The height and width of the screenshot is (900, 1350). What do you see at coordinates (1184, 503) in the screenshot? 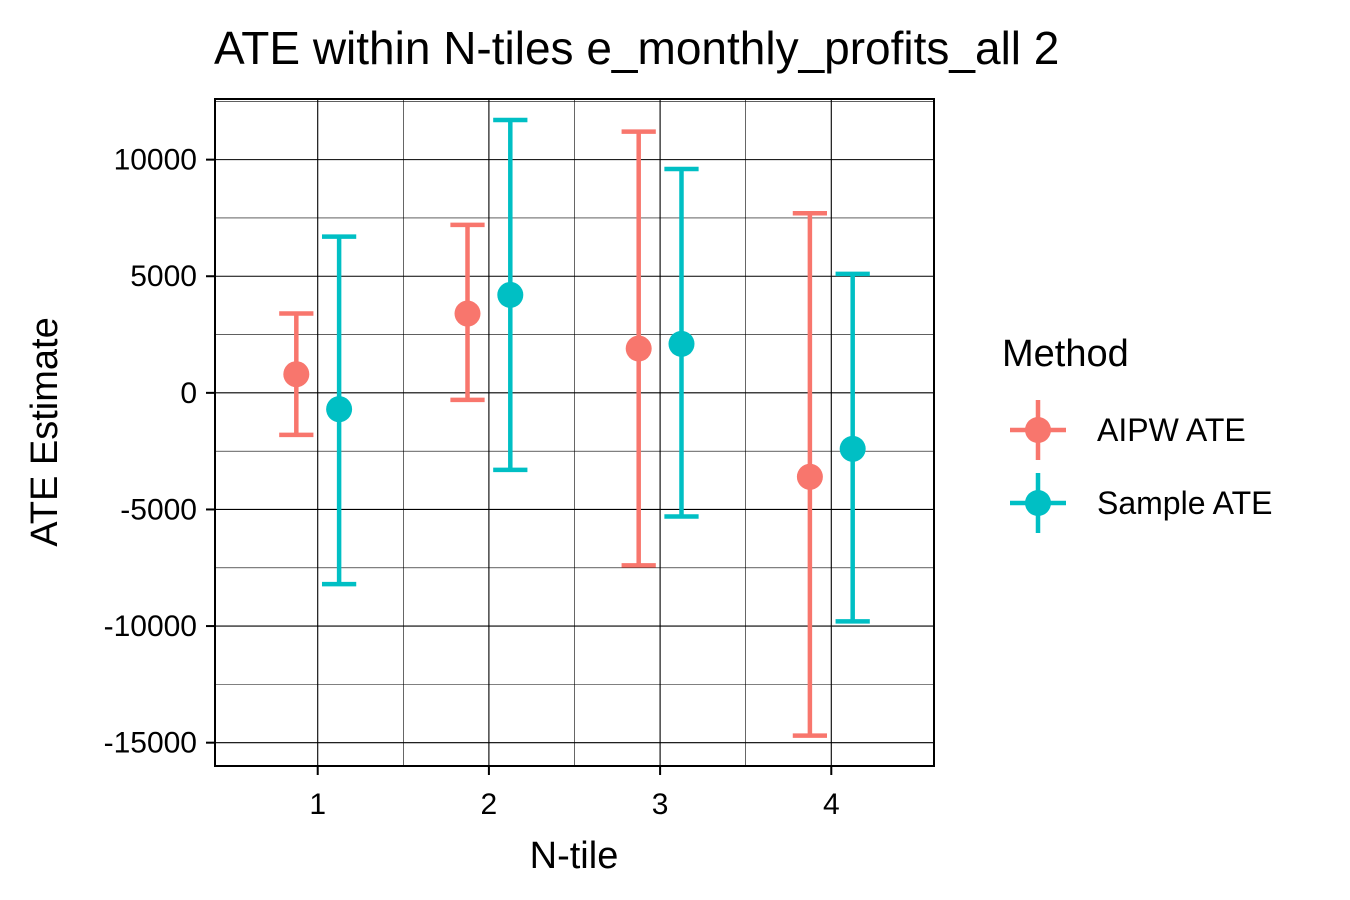
I see `legend-label: Sample ATE` at bounding box center [1184, 503].